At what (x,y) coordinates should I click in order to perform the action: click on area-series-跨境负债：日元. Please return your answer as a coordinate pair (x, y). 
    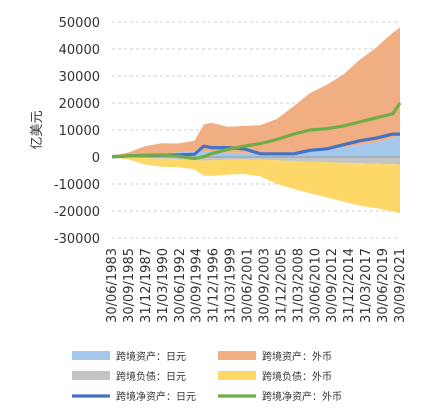
    Looking at the image, I should click on (256, 161).